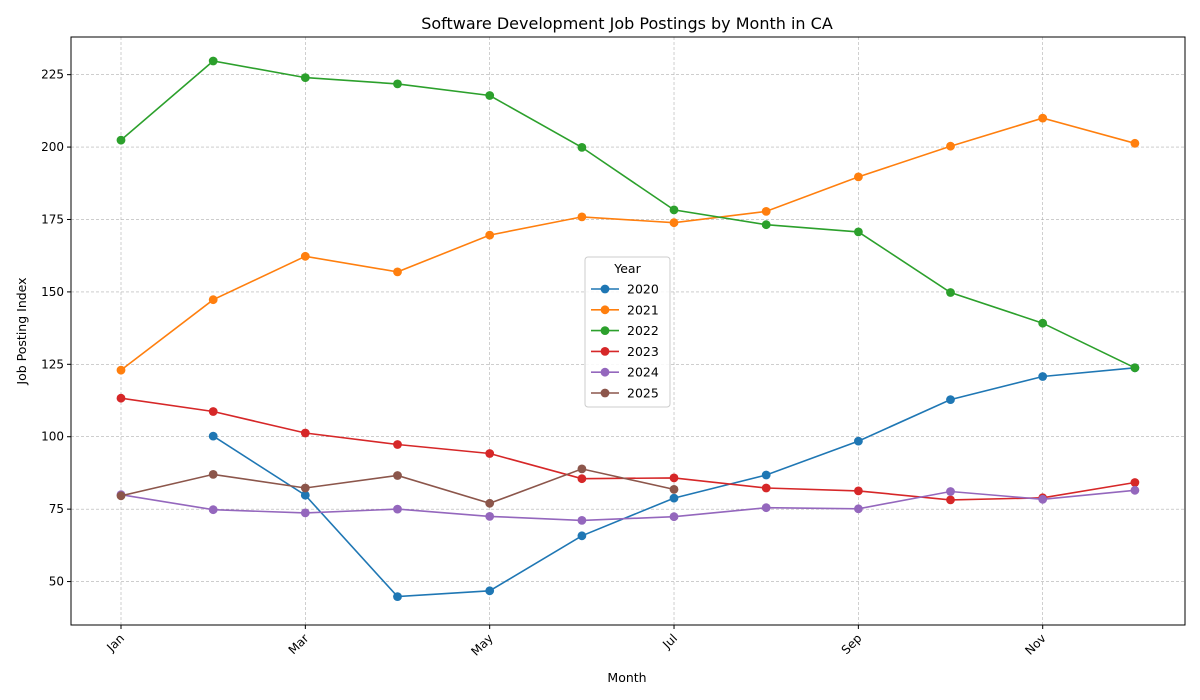 The height and width of the screenshot is (700, 1200). I want to click on y-tick-label: 100, so click(52, 437).